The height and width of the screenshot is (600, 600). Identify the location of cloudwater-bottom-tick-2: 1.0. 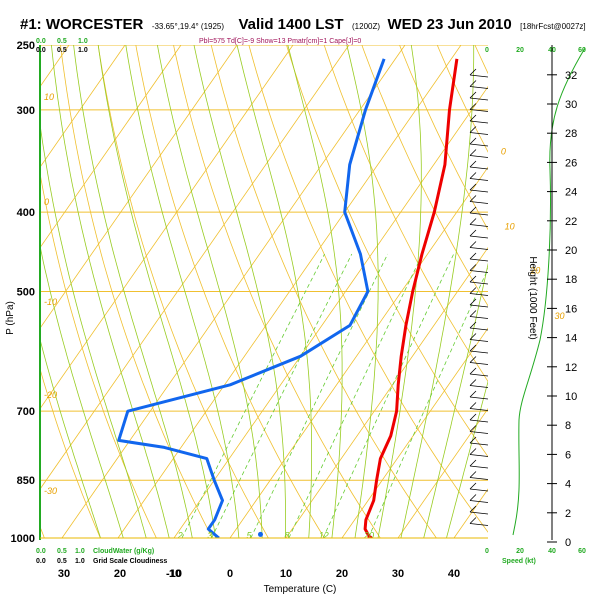
(80, 551).